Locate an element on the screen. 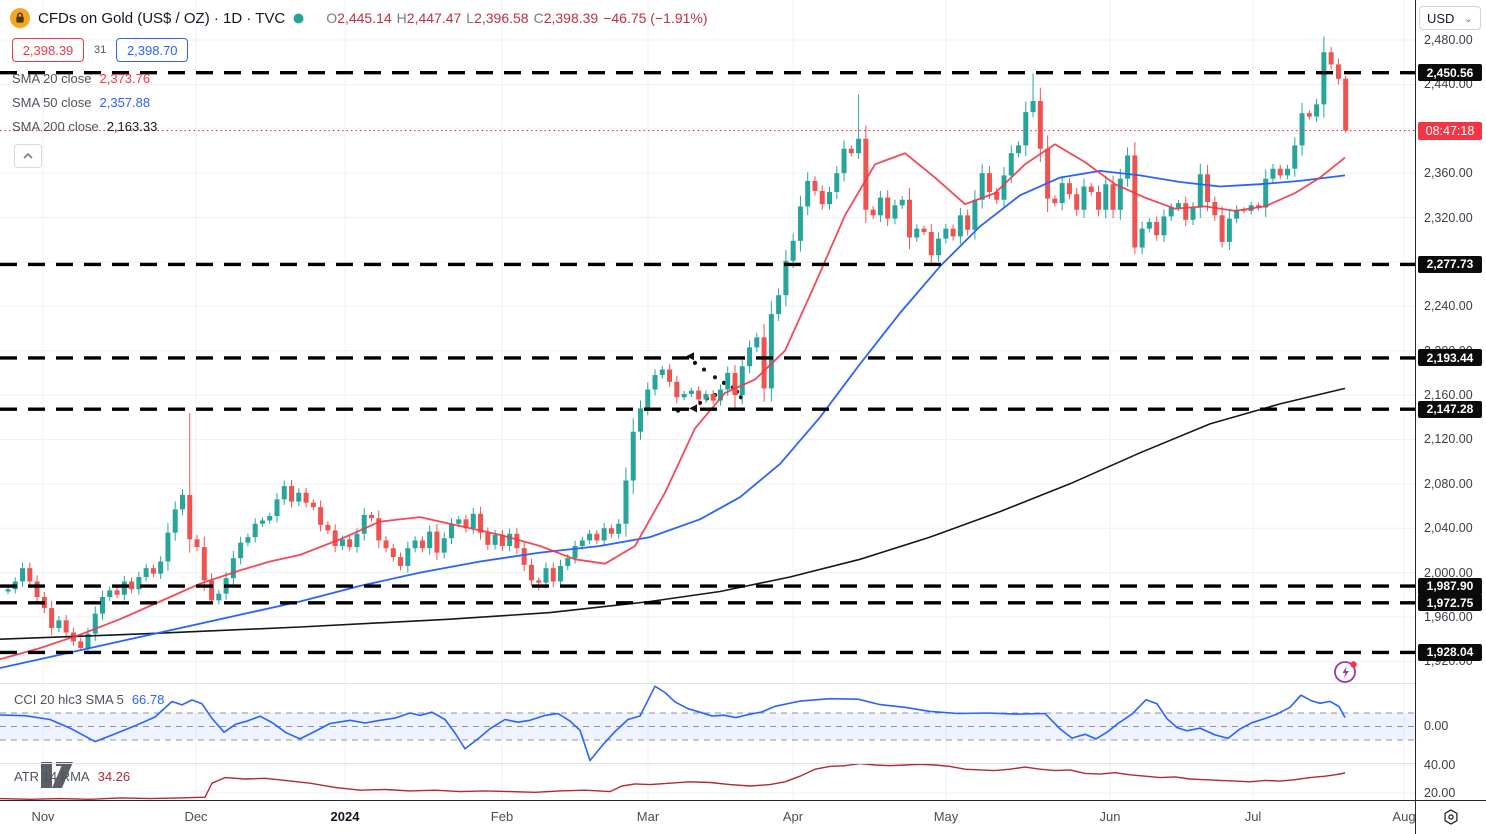 This screenshot has height=834, width=1486. level-price-badge: 2,450.56 is located at coordinates (1450, 73).